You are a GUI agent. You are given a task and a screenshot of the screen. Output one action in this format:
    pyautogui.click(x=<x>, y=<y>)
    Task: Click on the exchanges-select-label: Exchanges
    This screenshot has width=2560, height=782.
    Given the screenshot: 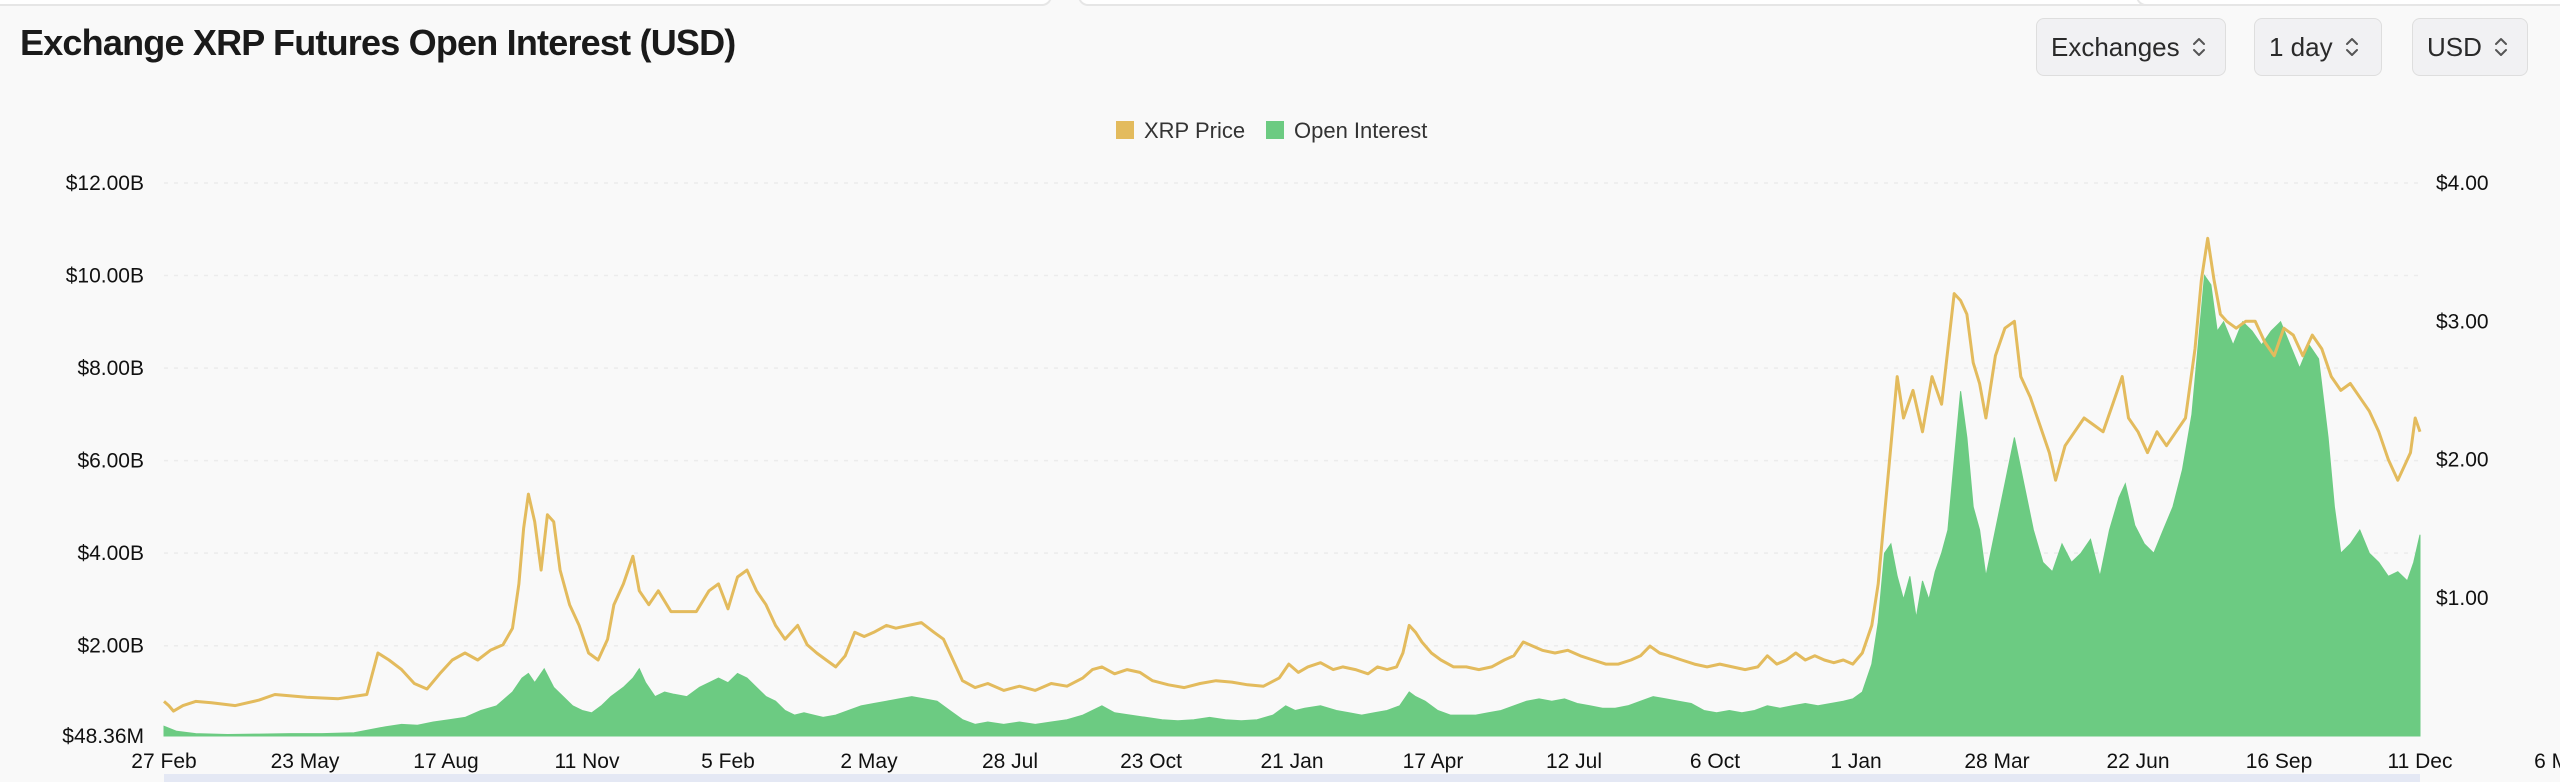 What is the action you would take?
    pyautogui.click(x=2115, y=46)
    